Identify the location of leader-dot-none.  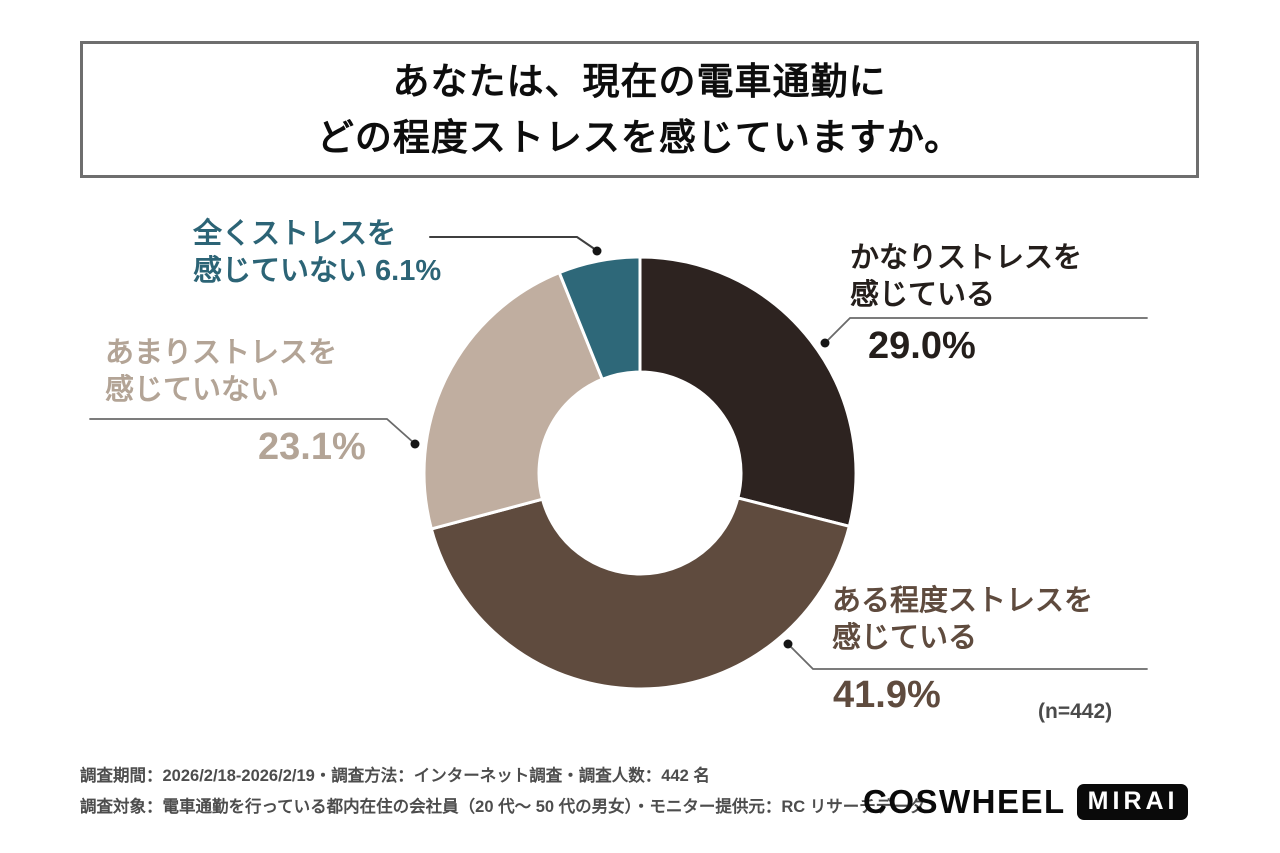
(597, 251).